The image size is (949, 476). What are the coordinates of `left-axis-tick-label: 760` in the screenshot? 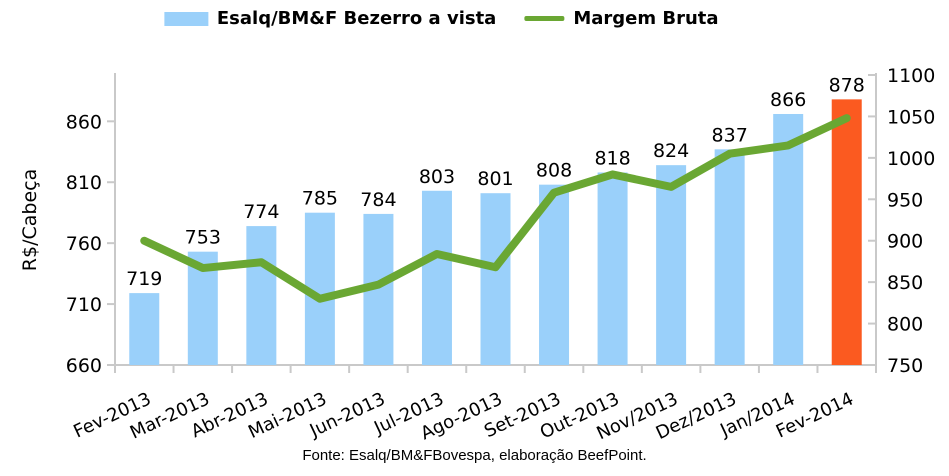 It's located at (84, 244).